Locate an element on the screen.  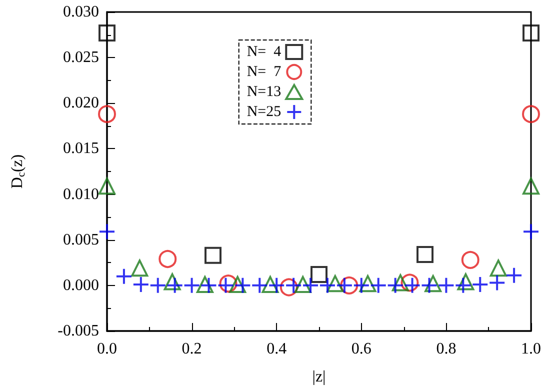
y-tick-label: 0.000 is located at coordinates (81, 285).